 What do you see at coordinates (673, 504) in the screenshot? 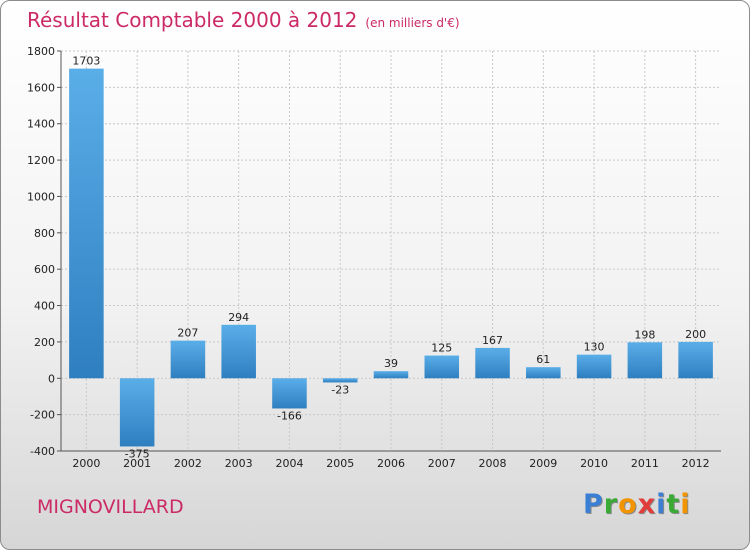
I see `logo-letter: t` at bounding box center [673, 504].